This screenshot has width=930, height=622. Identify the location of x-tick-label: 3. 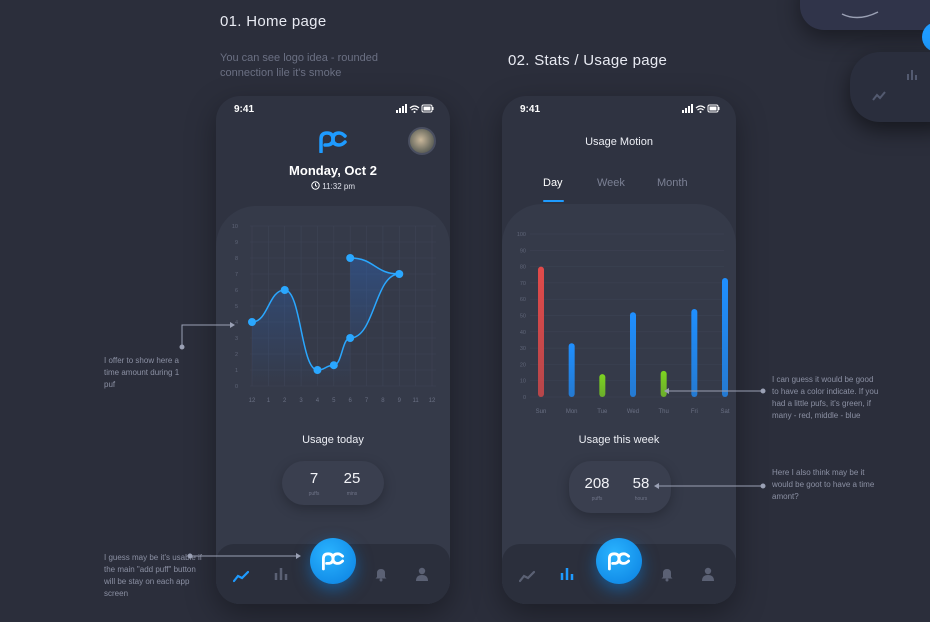
(301, 401).